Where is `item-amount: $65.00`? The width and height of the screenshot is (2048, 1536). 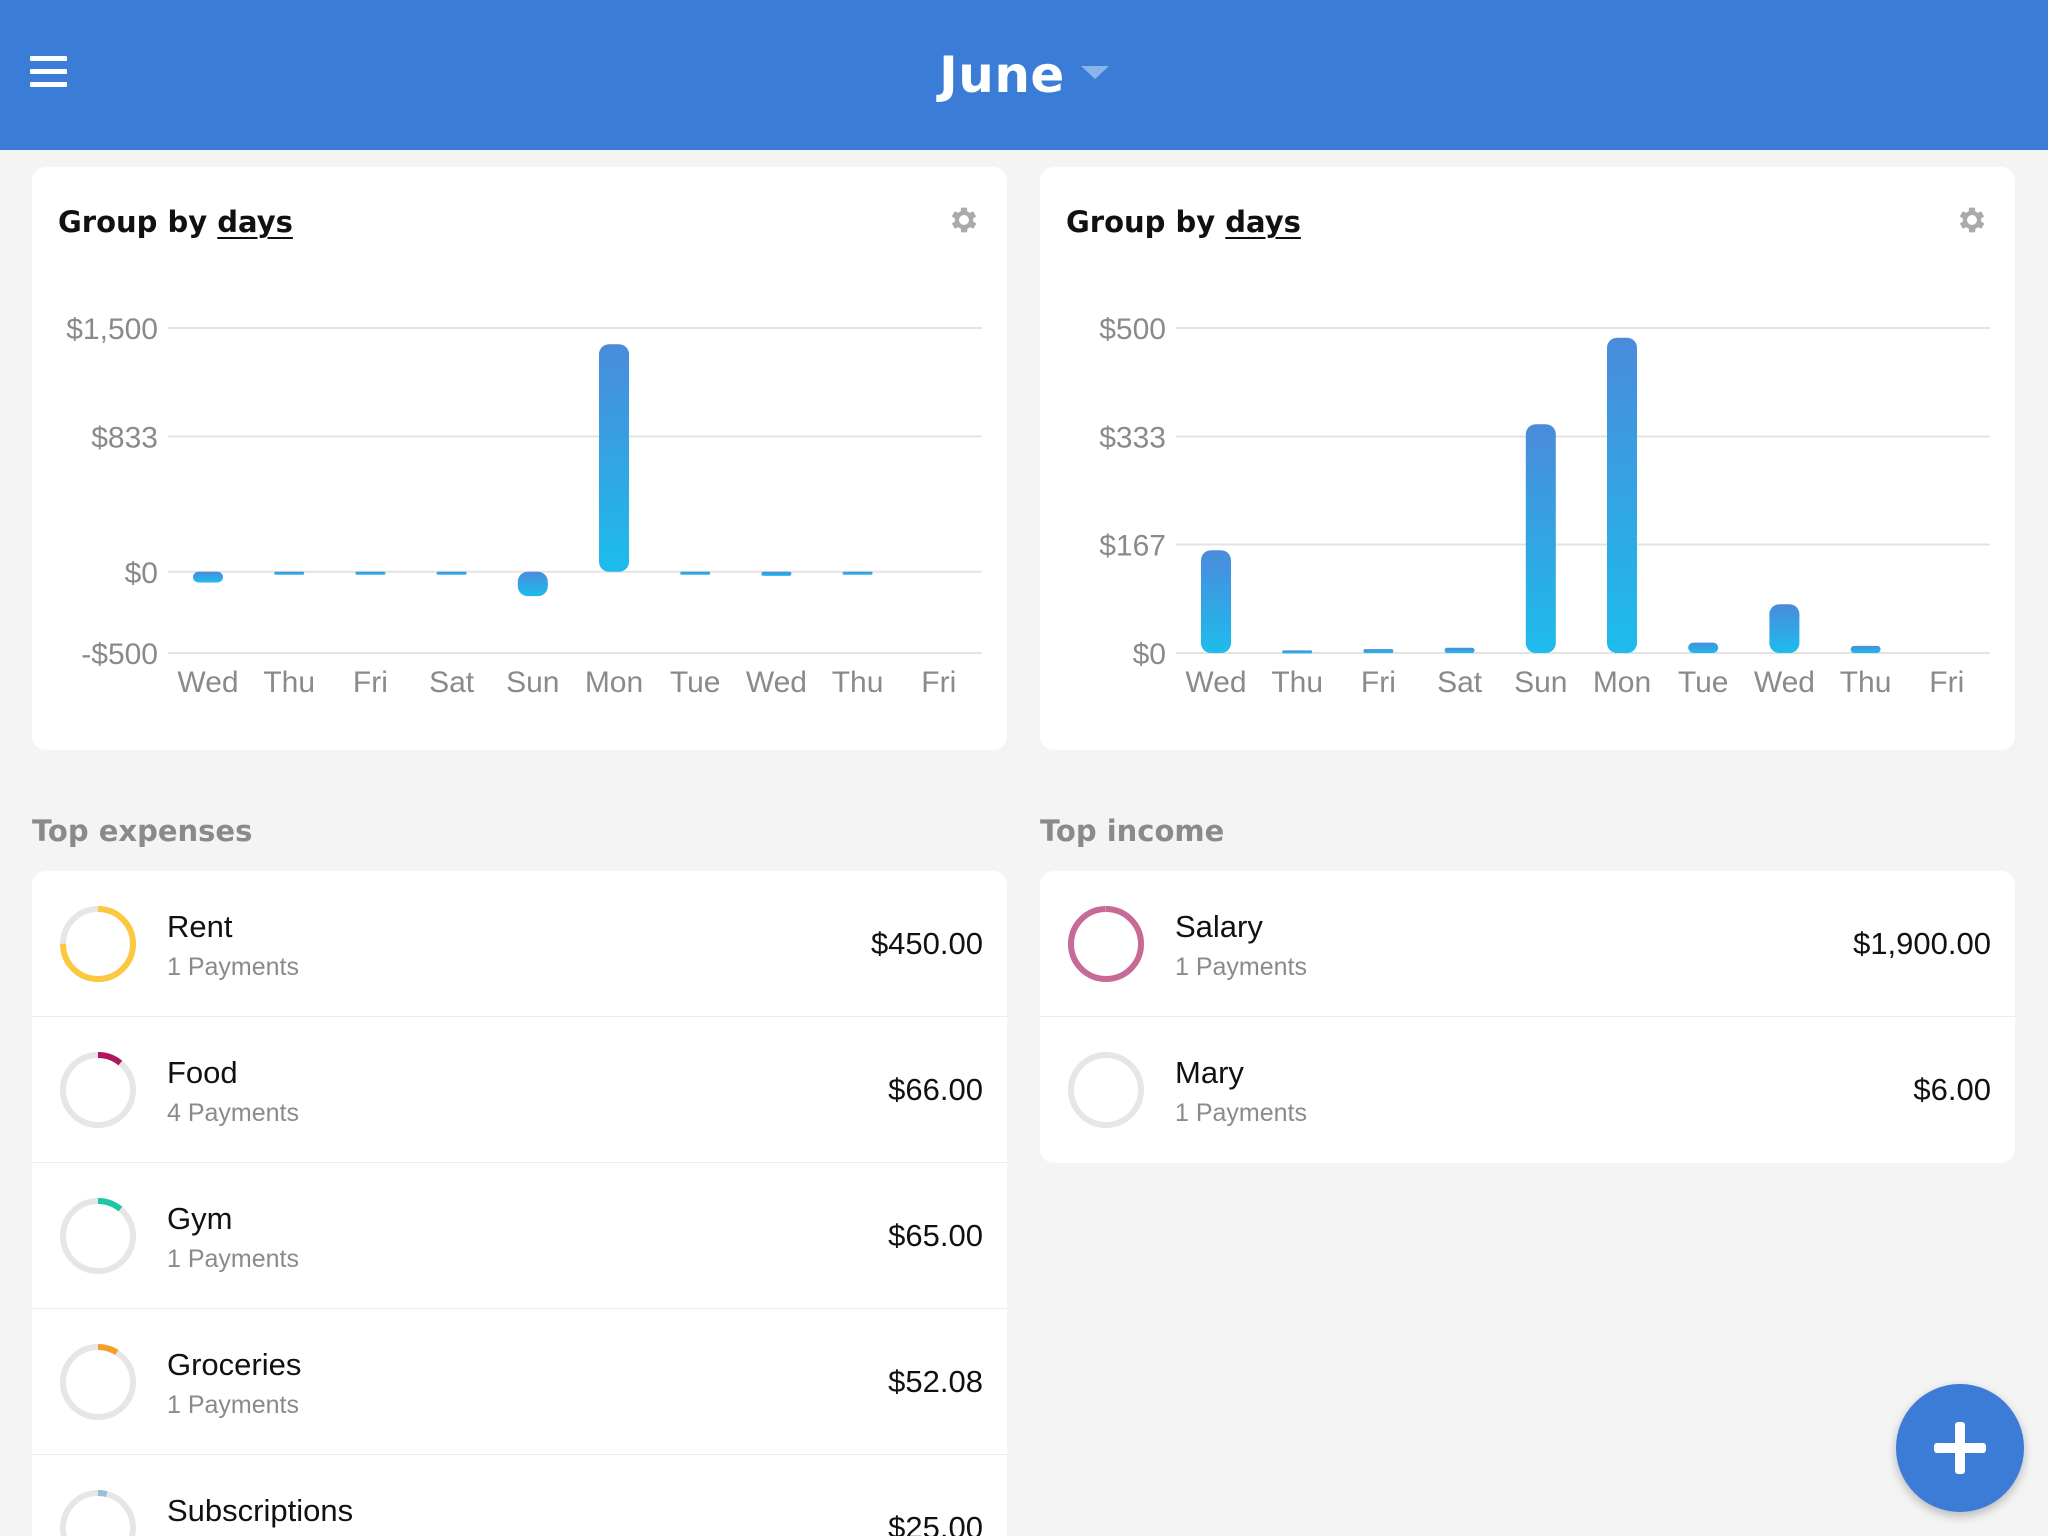 item-amount: $65.00 is located at coordinates (935, 1235).